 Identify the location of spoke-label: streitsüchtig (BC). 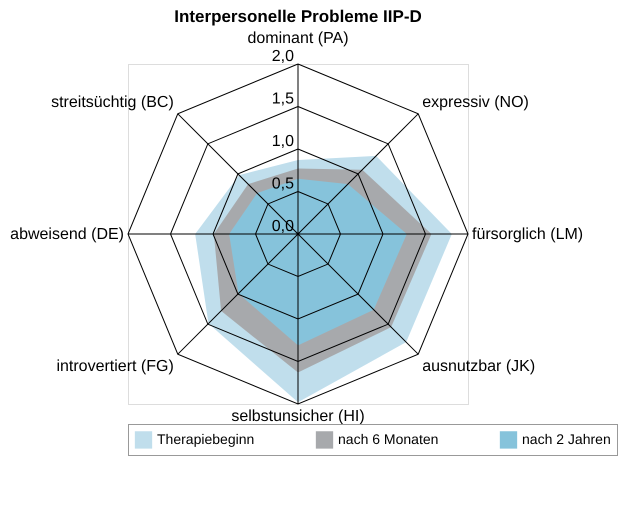
(112, 102).